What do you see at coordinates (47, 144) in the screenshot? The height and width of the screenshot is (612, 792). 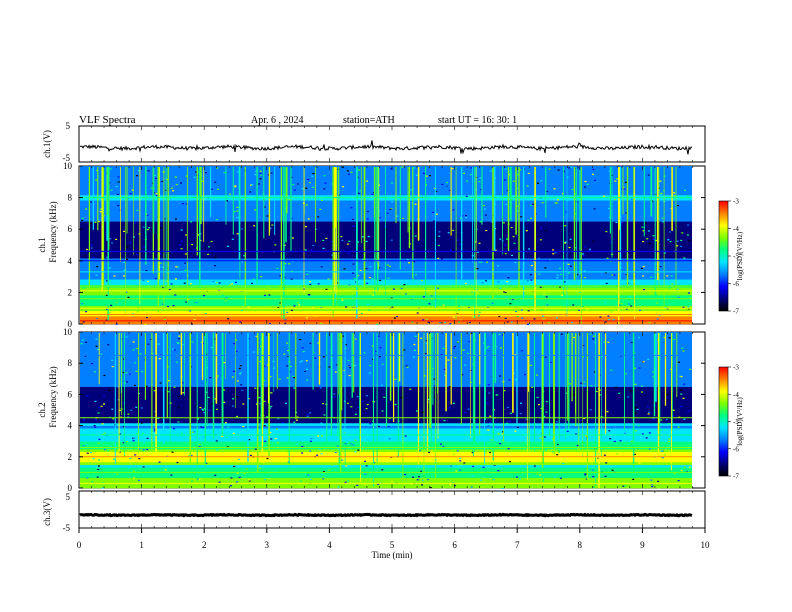 I see `ch1-waveform-ylabel: ch.1(V)` at bounding box center [47, 144].